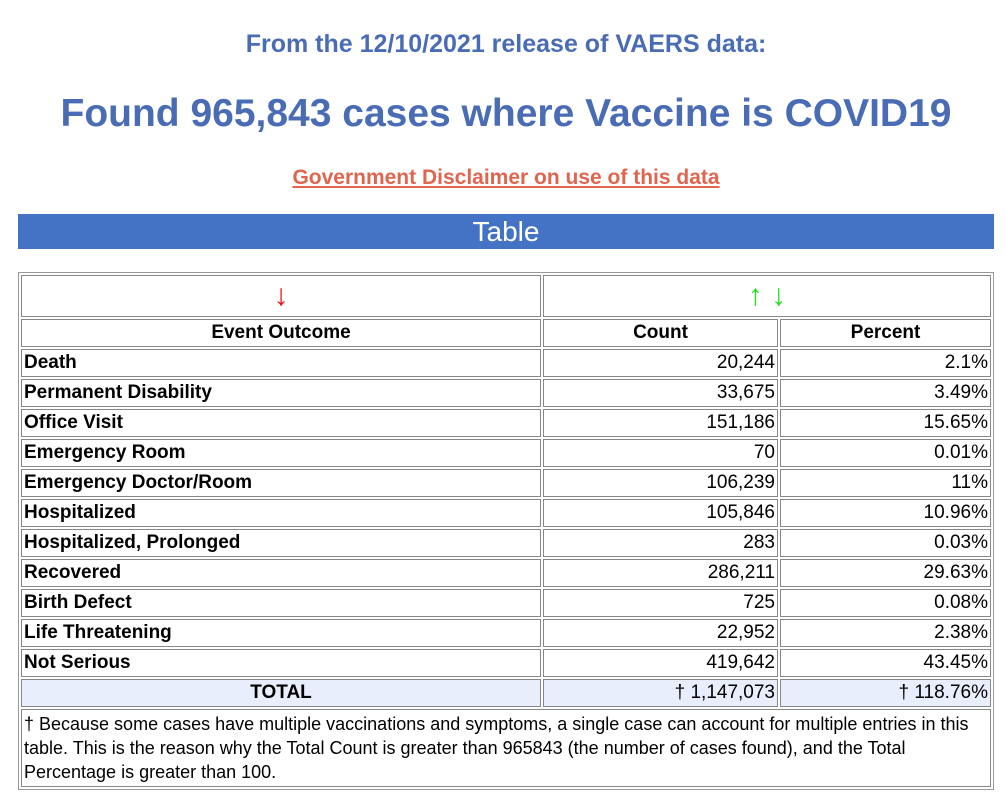 This screenshot has height=795, width=1006. What do you see at coordinates (660, 483) in the screenshot?
I see `count-cell: 106,239` at bounding box center [660, 483].